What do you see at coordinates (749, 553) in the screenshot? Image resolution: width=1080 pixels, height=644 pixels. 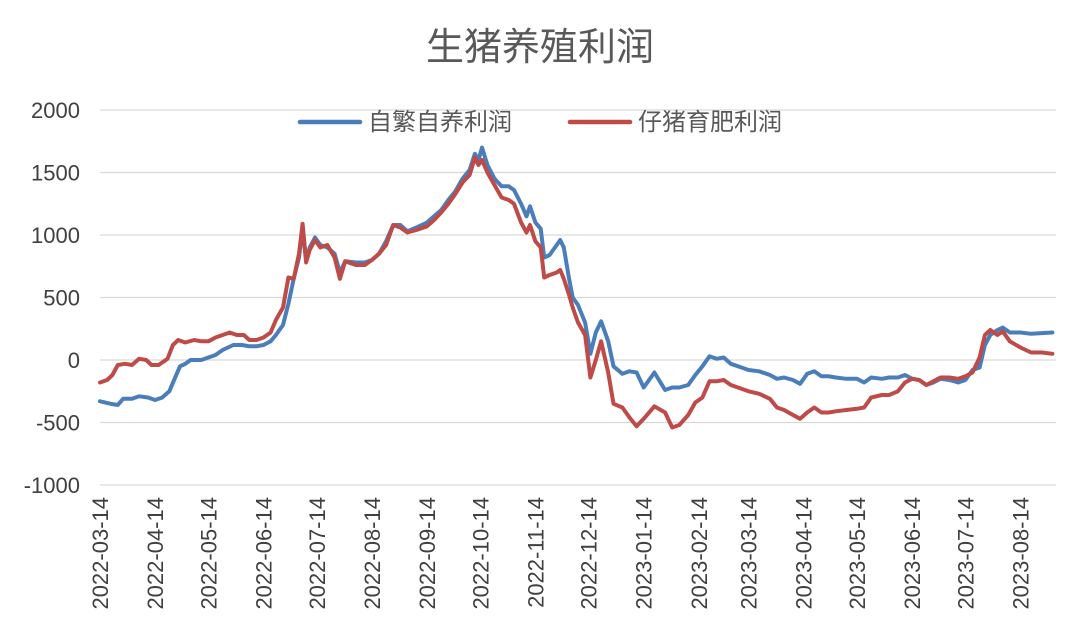 I see `x-tick-label: 2023-03-14` at bounding box center [749, 553].